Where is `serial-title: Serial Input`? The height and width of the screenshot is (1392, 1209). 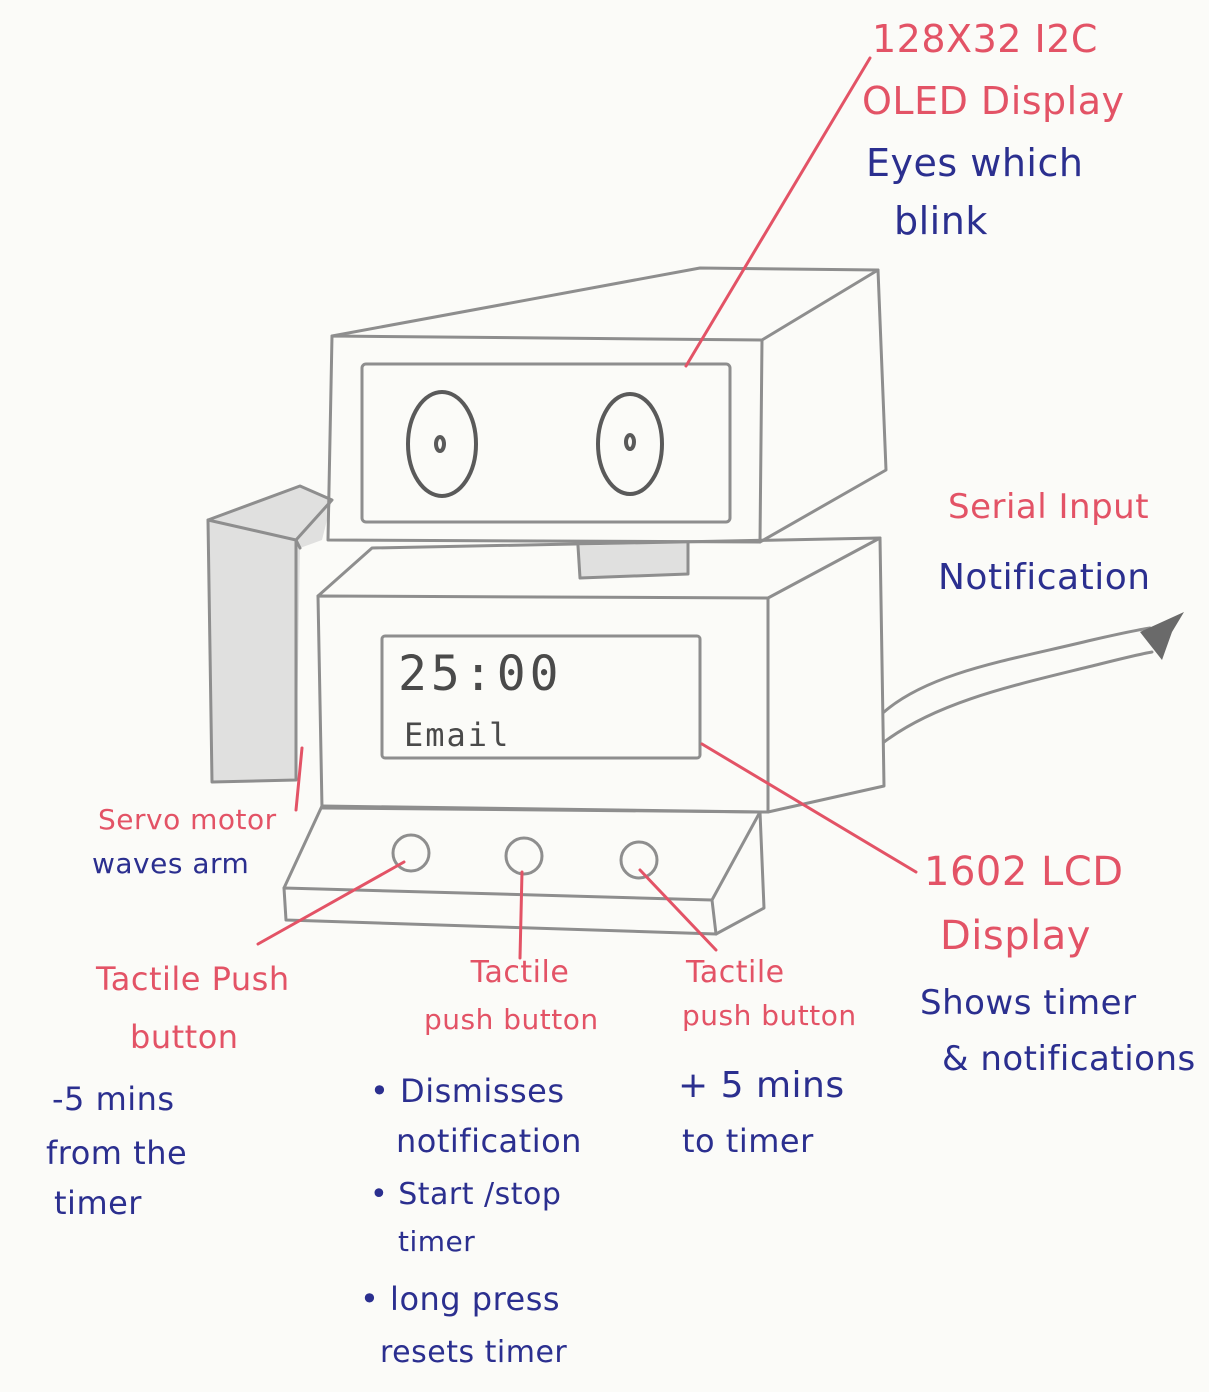 serial-title: Serial Input is located at coordinates (1049, 507).